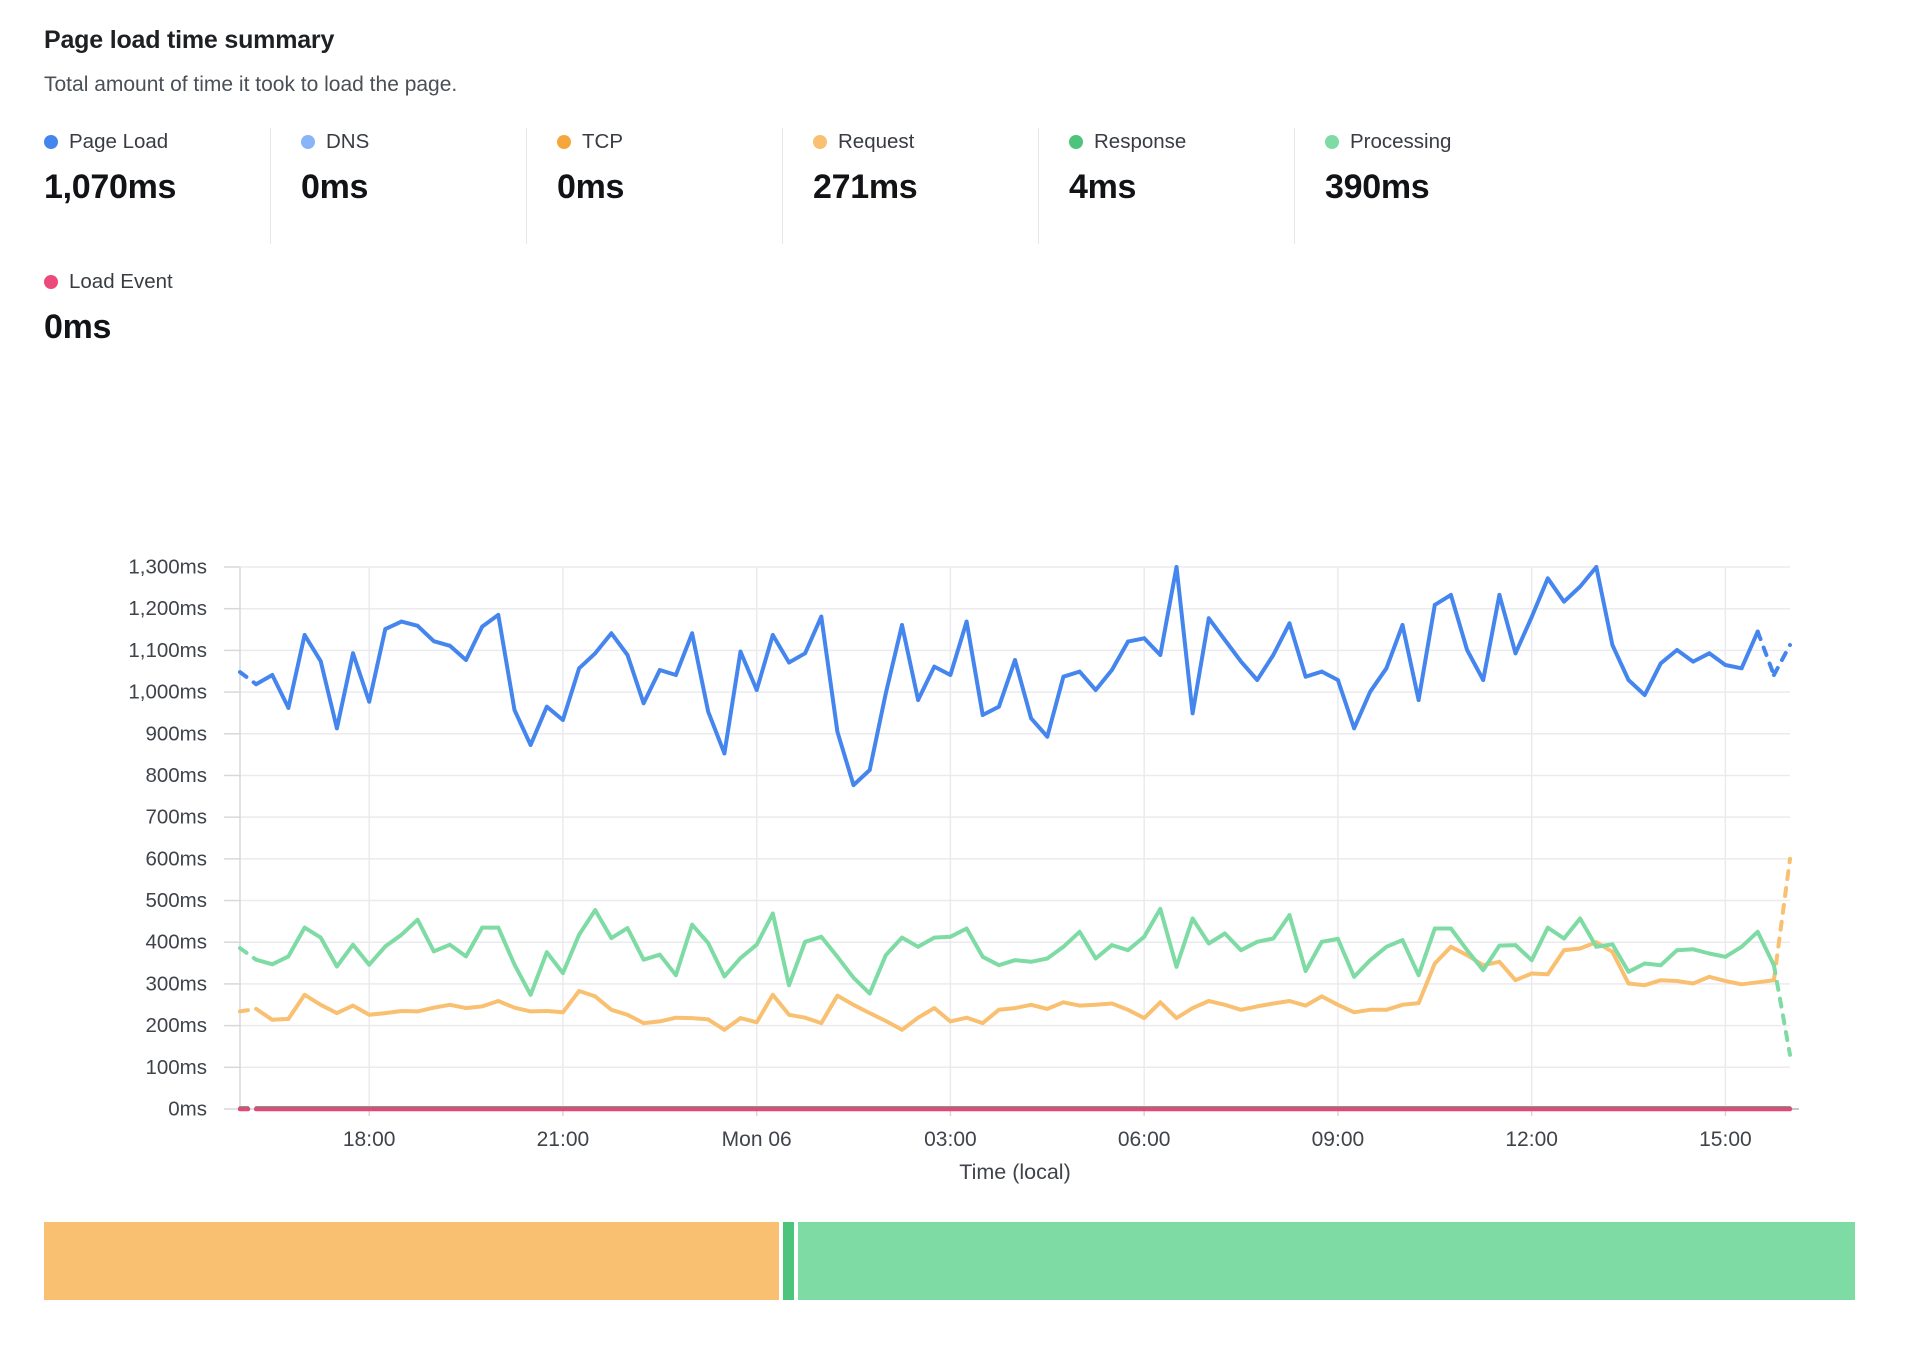 This screenshot has height=1352, width=1910. Describe the element at coordinates (1338, 1139) in the screenshot. I see `x-axis-label: 09:00` at that location.